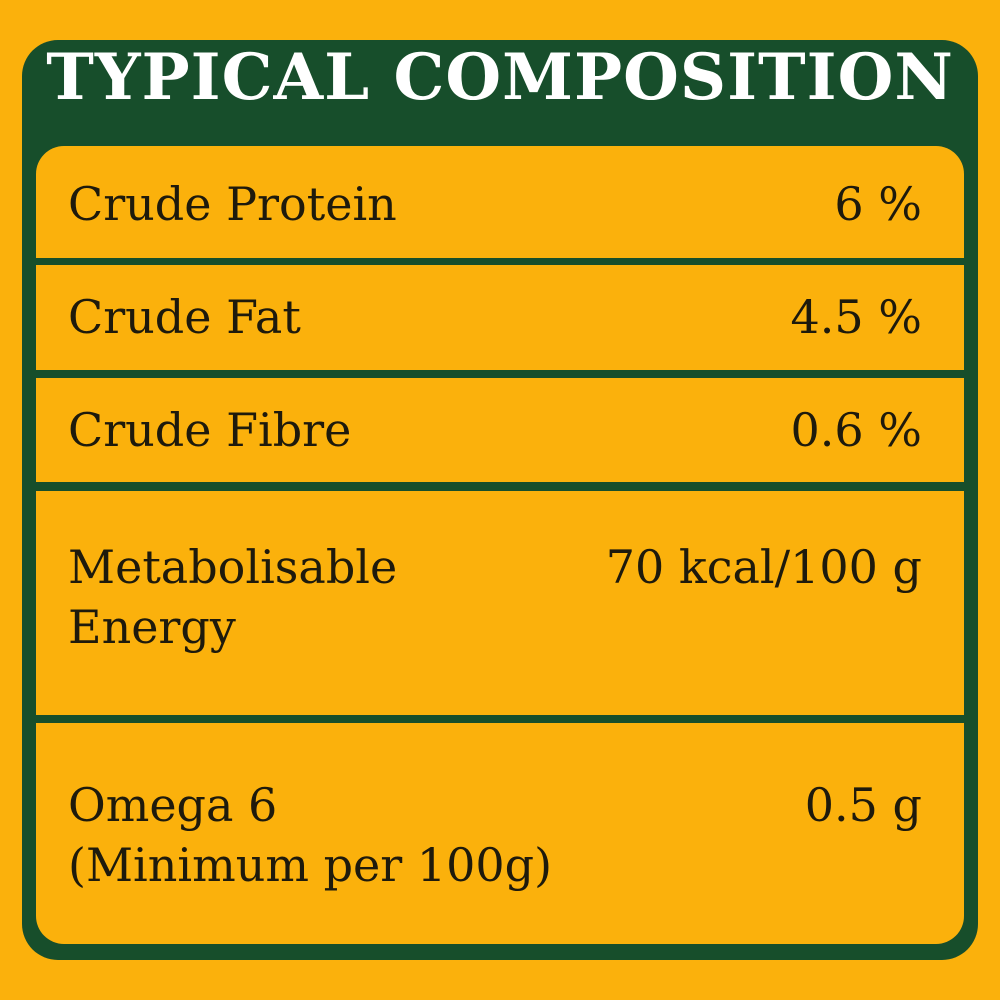 The width and height of the screenshot is (1000, 1000). What do you see at coordinates (856, 317) in the screenshot?
I see `row-value: 4.5 %` at bounding box center [856, 317].